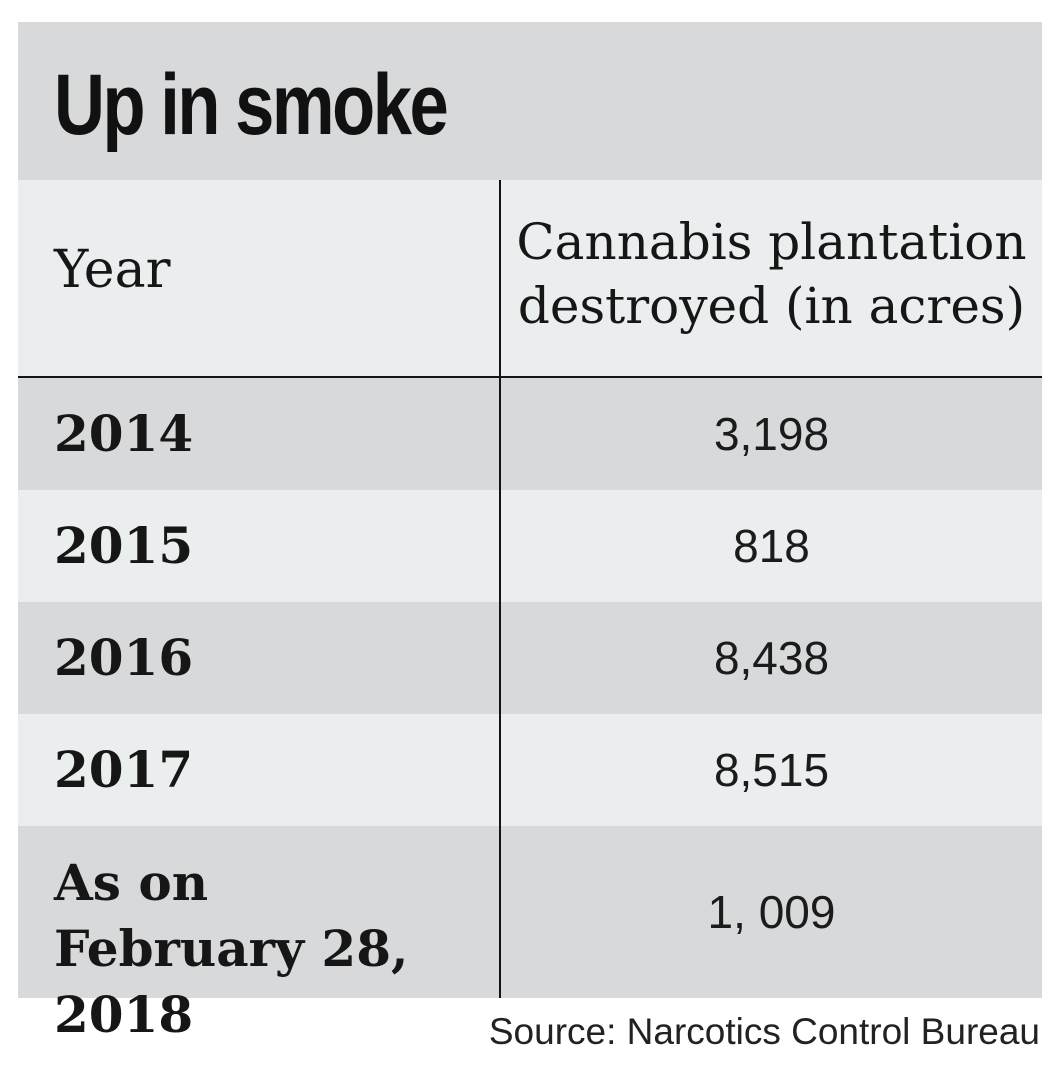 This screenshot has height=1073, width=1064. I want to click on value-cell: 818, so click(771, 546).